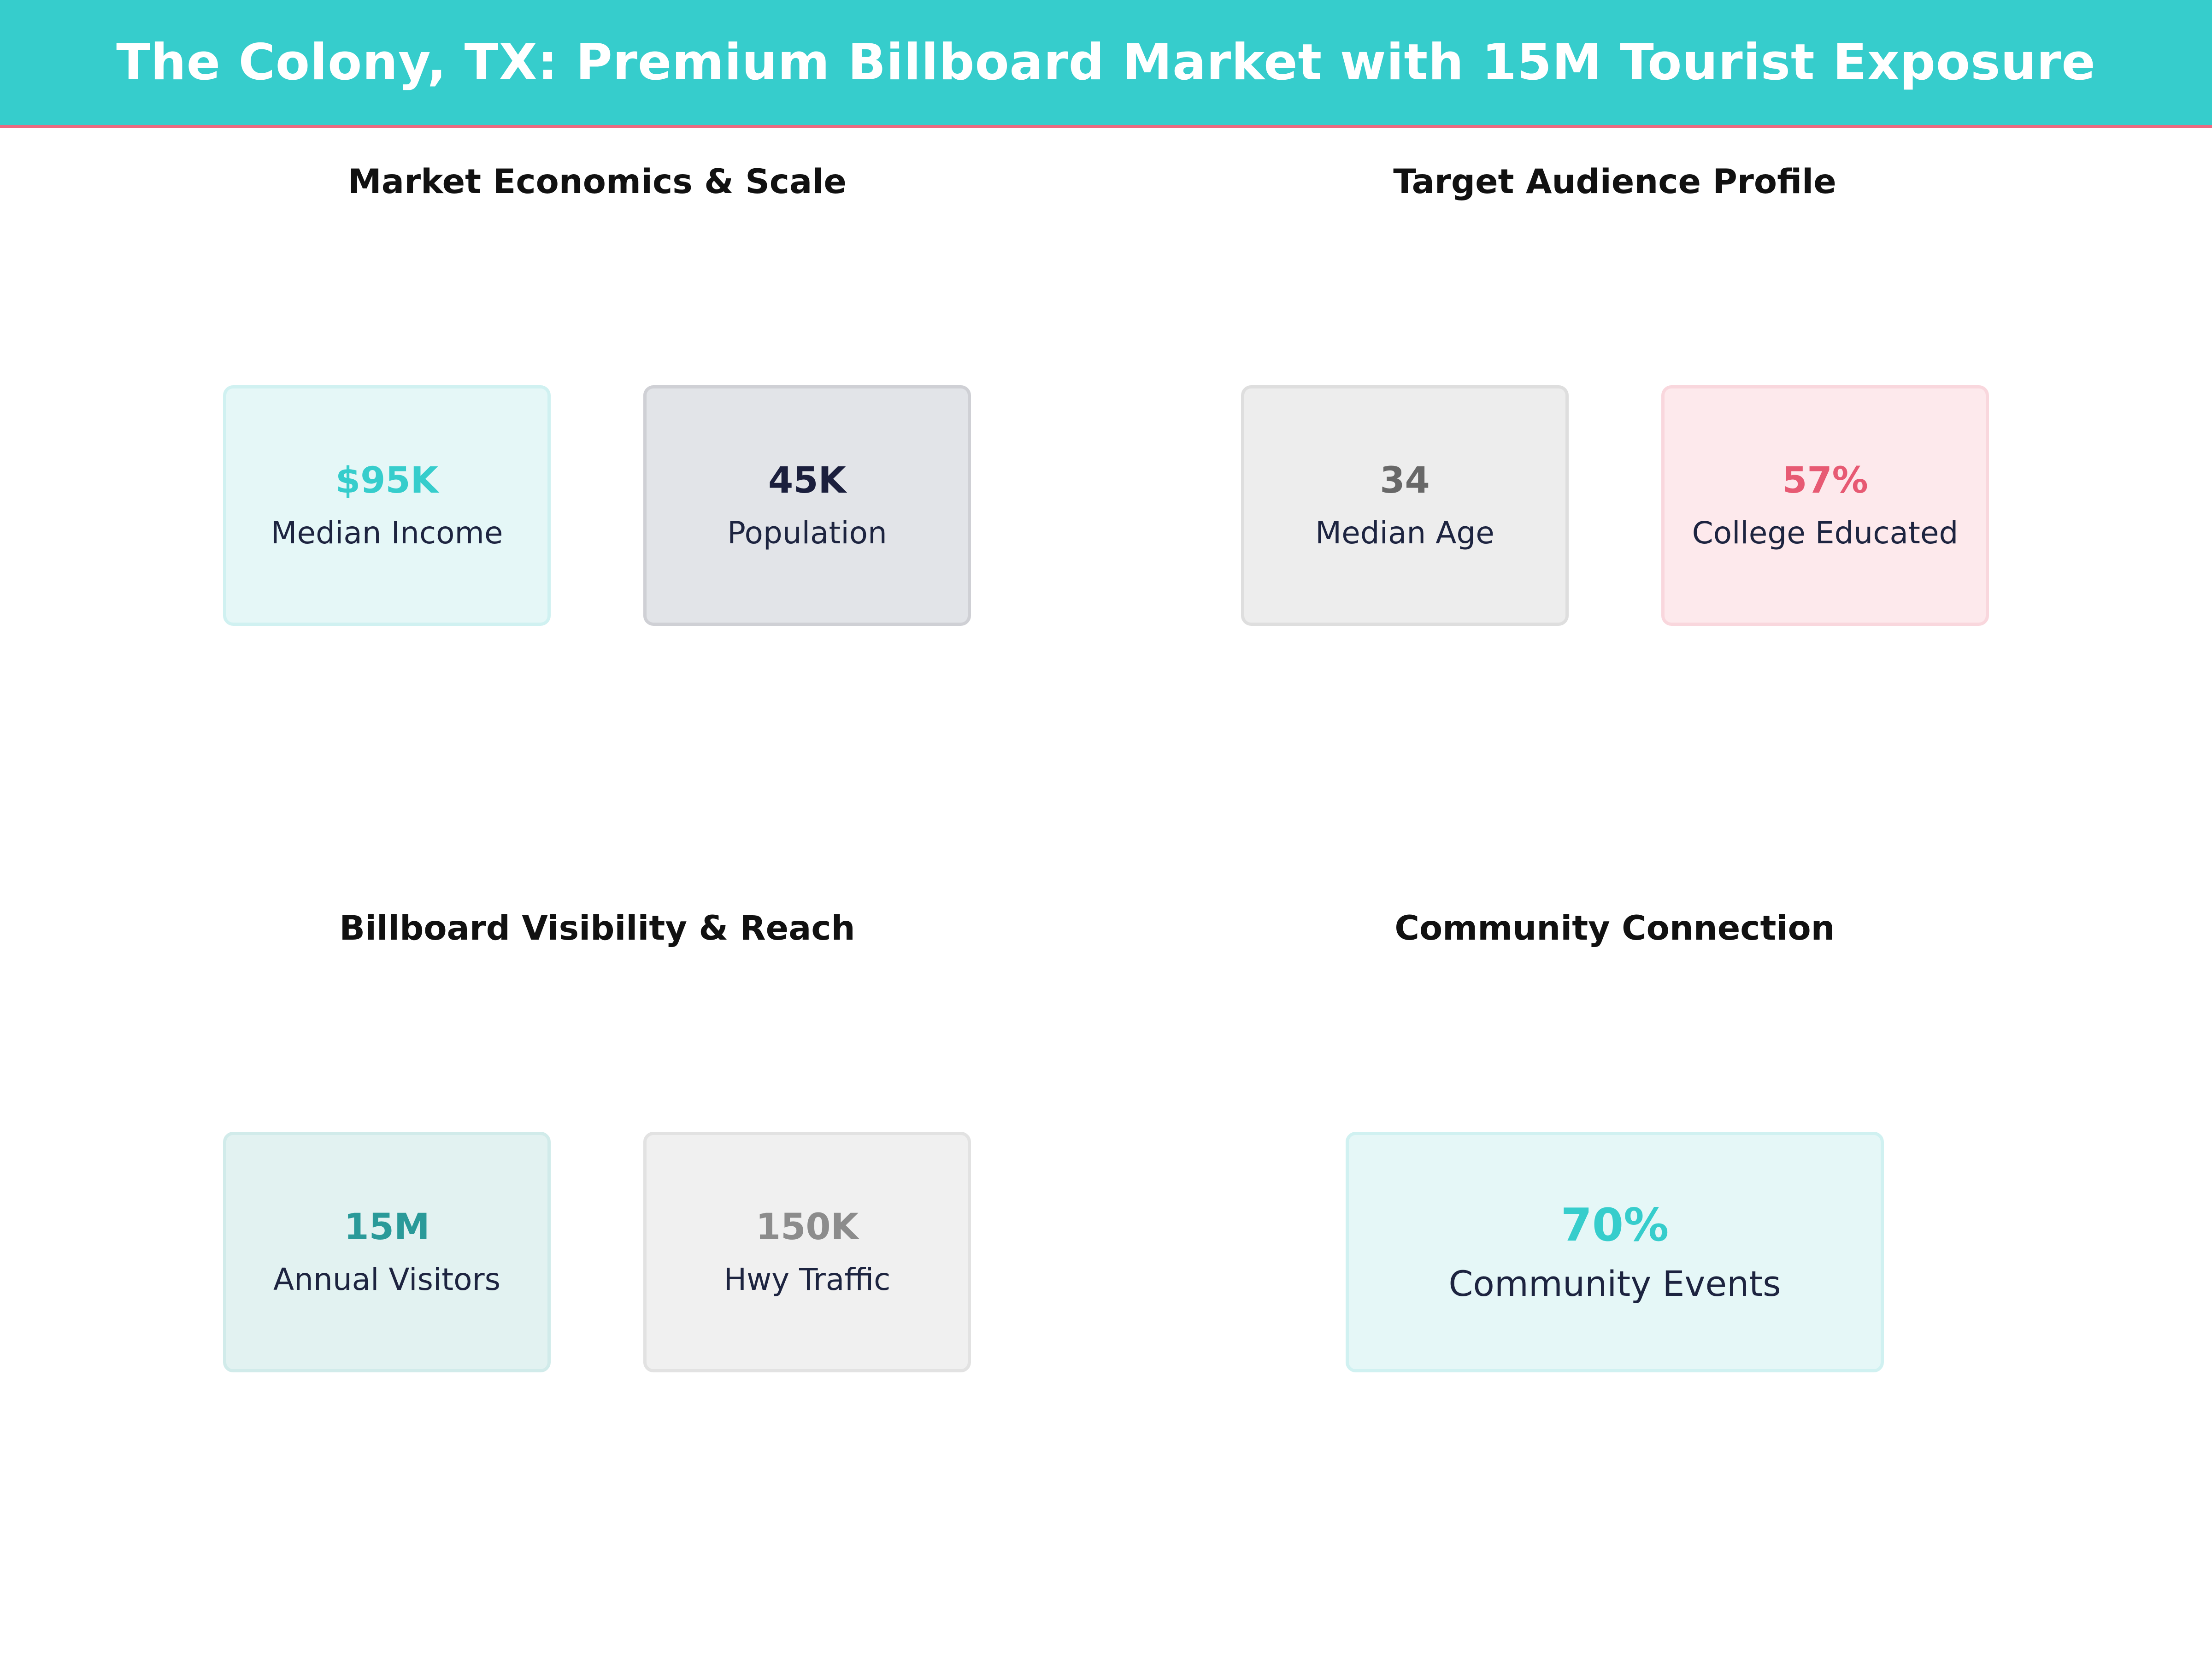  What do you see at coordinates (597, 928) in the screenshot?
I see `section-title-visibility: Billboard Visibility & Reach` at bounding box center [597, 928].